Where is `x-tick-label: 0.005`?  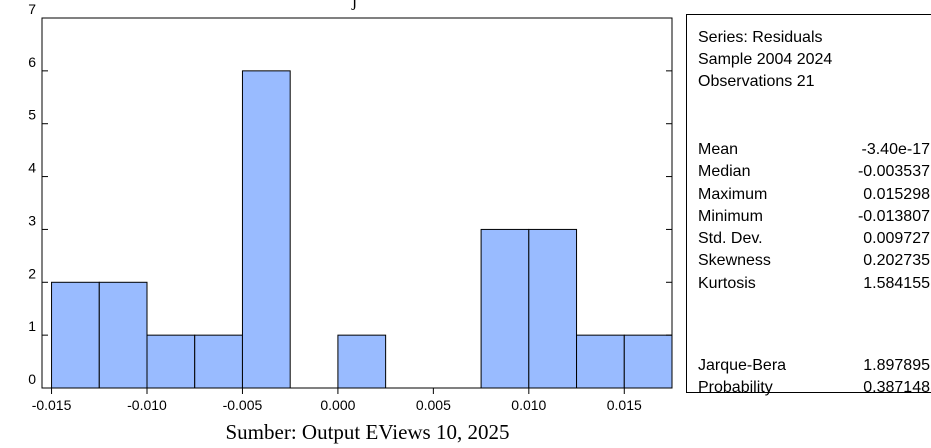
x-tick-label: 0.005 is located at coordinates (433, 405).